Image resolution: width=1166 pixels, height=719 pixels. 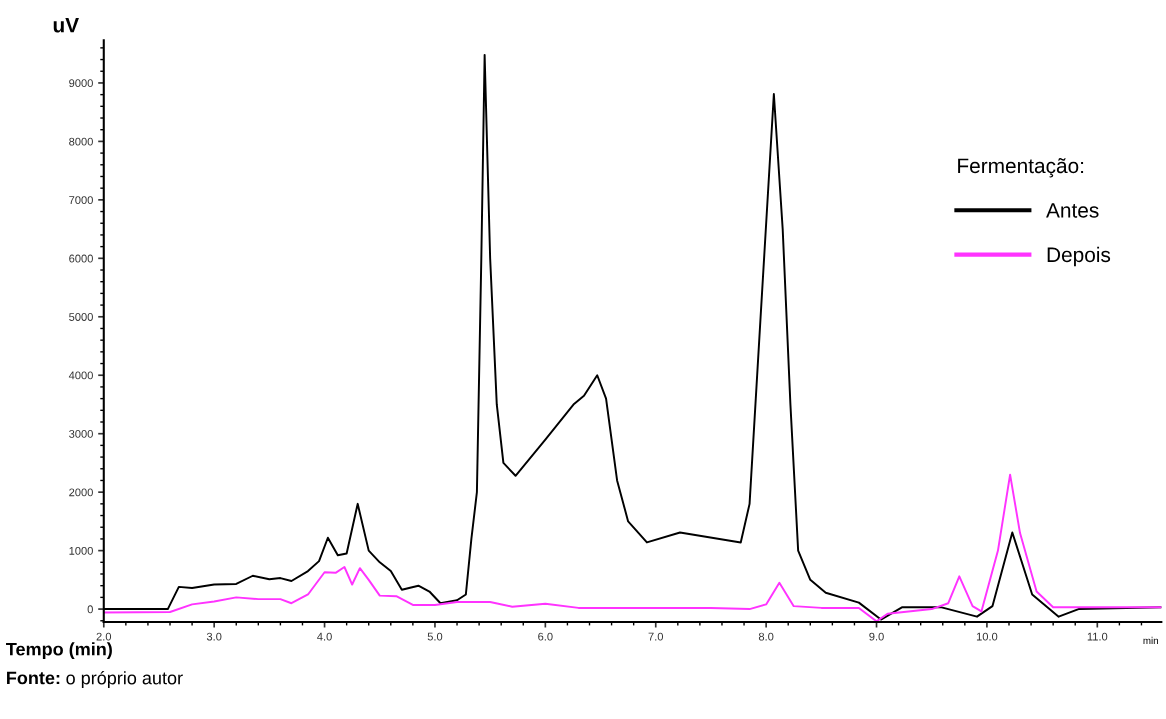 What do you see at coordinates (95, 679) in the screenshot?
I see `source-note: Fonte: o próprio autor` at bounding box center [95, 679].